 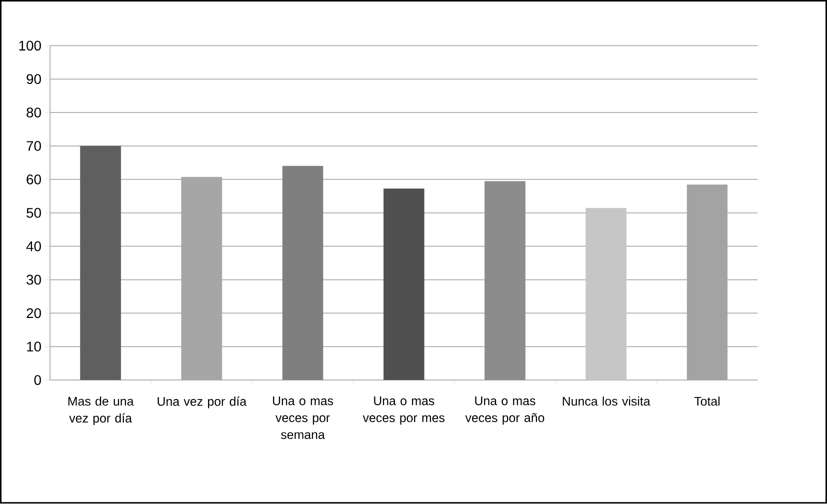 What do you see at coordinates (707, 401) in the screenshot?
I see `x-tick-label: Total` at bounding box center [707, 401].